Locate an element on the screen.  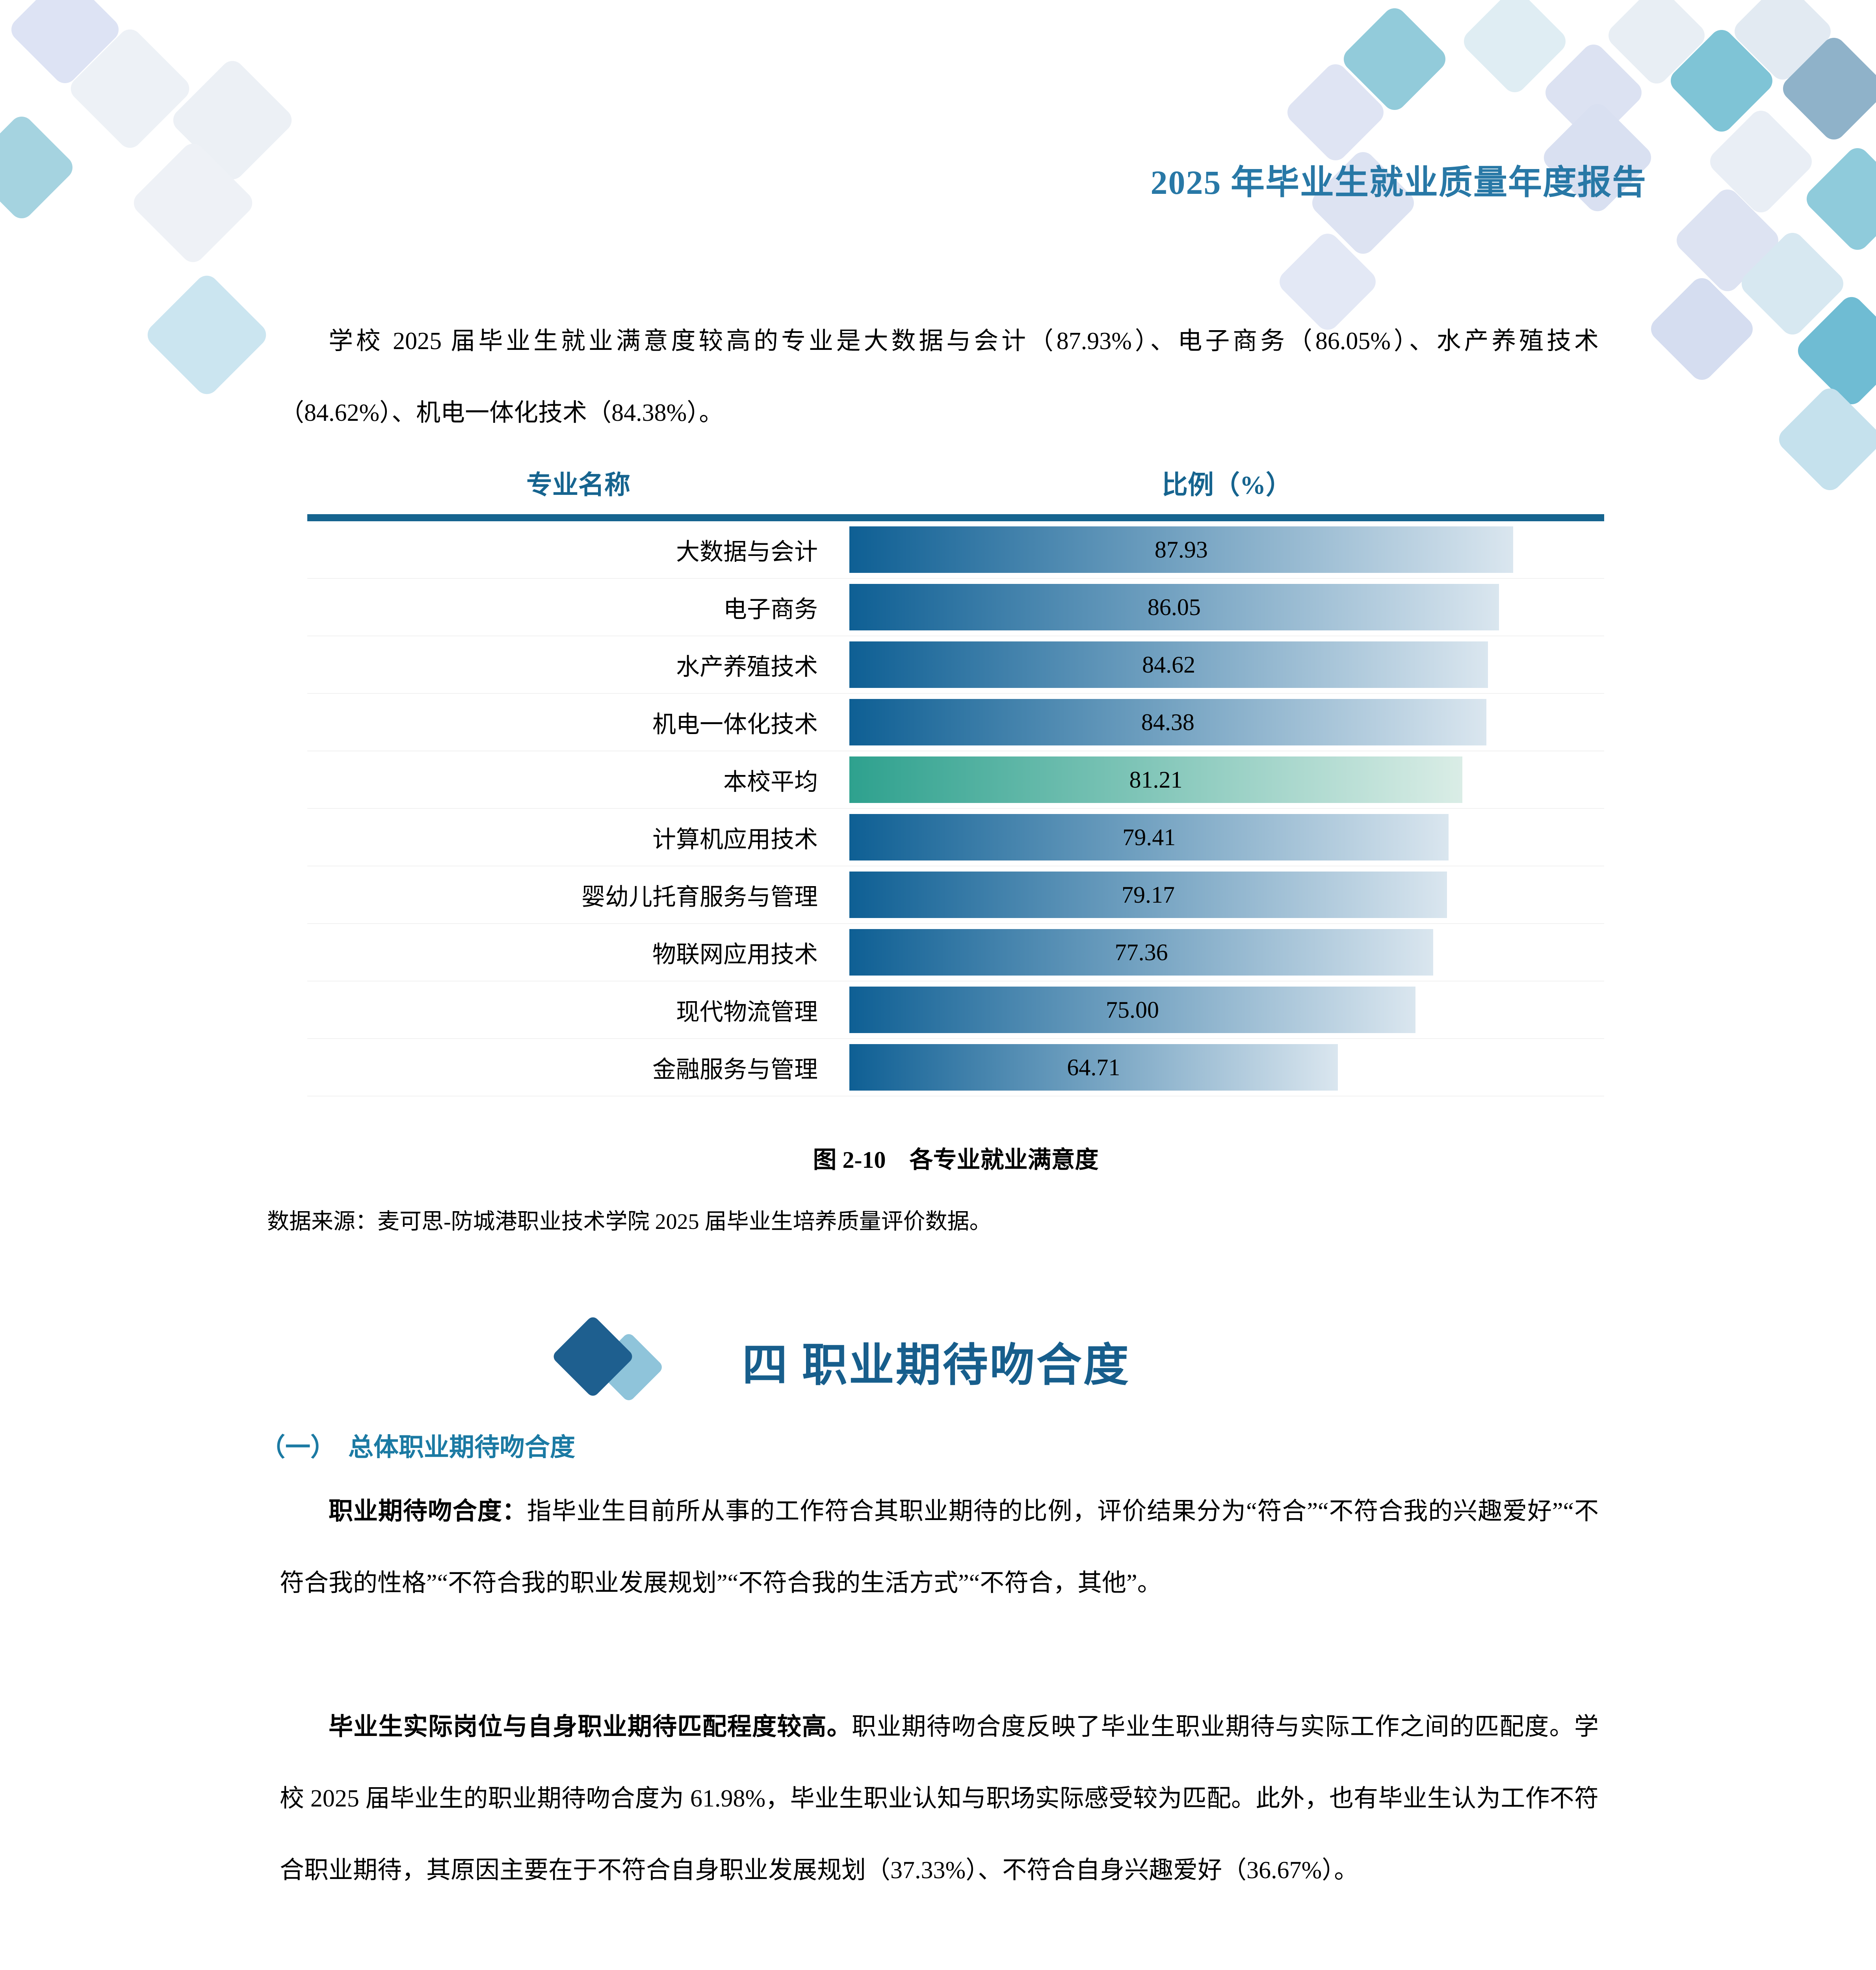
bar: 64.71 is located at coordinates (1093, 1067).